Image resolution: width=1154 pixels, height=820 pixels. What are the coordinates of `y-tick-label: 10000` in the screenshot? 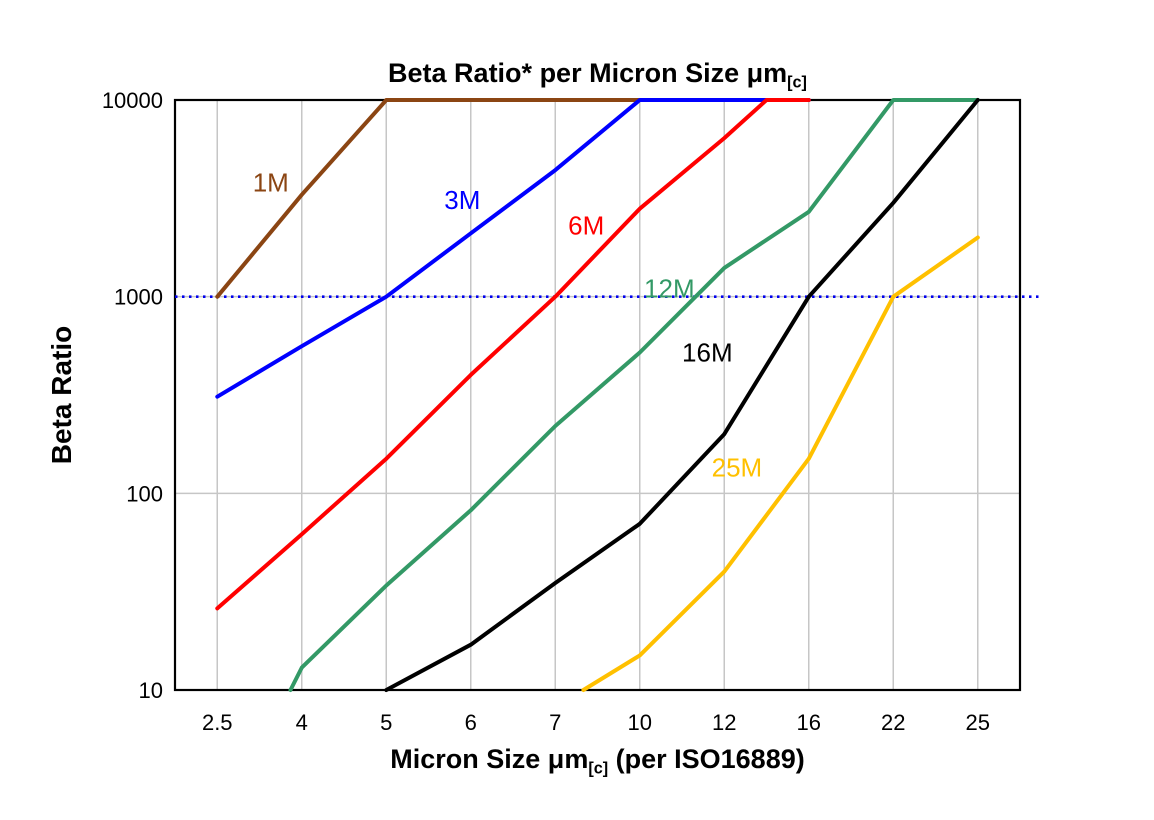 It's located at (132, 100).